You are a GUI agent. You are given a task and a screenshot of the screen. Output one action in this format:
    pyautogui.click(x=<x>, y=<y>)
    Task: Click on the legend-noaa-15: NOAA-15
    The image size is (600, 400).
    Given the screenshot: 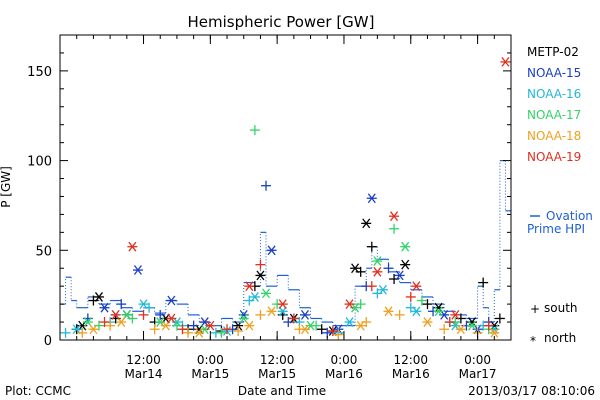 What is the action you would take?
    pyautogui.click(x=554, y=73)
    